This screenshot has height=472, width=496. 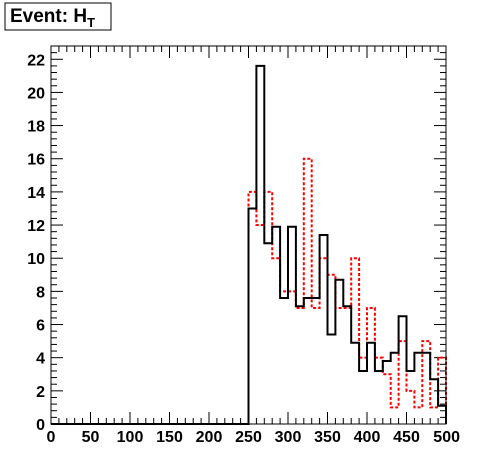 What do you see at coordinates (36, 193) in the screenshot?
I see `y-tick-label: 14` at bounding box center [36, 193].